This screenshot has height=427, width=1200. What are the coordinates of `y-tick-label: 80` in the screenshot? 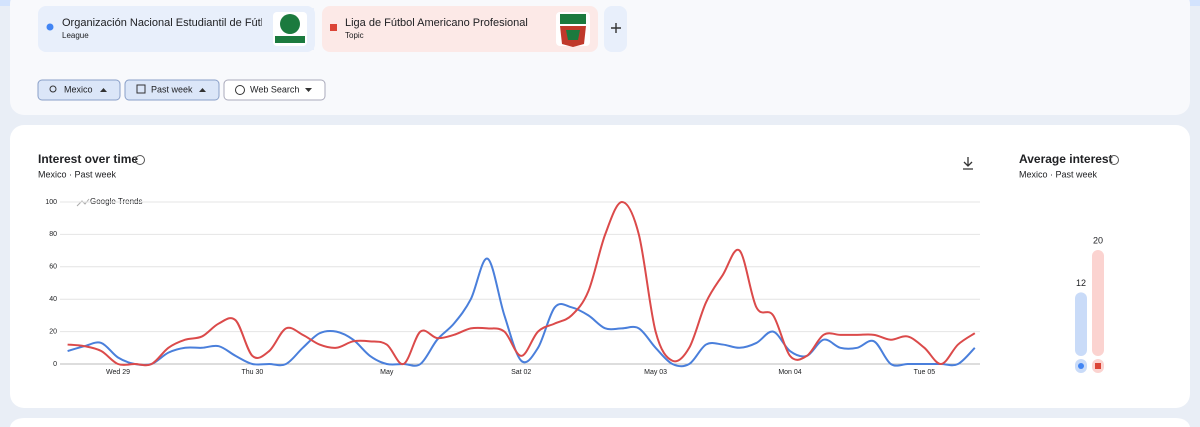 It's located at (53, 234).